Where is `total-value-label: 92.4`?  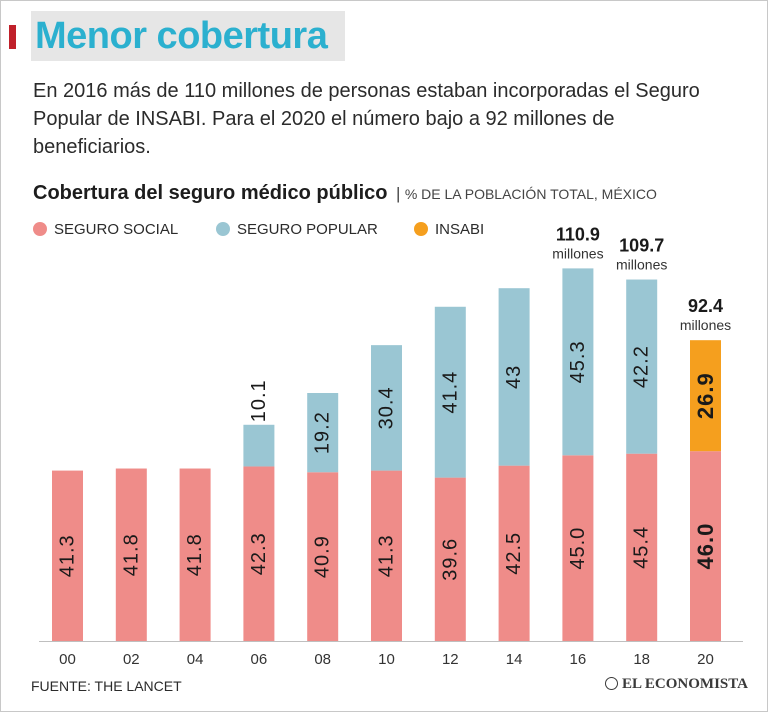 total-value-label: 92.4 is located at coordinates (705, 306).